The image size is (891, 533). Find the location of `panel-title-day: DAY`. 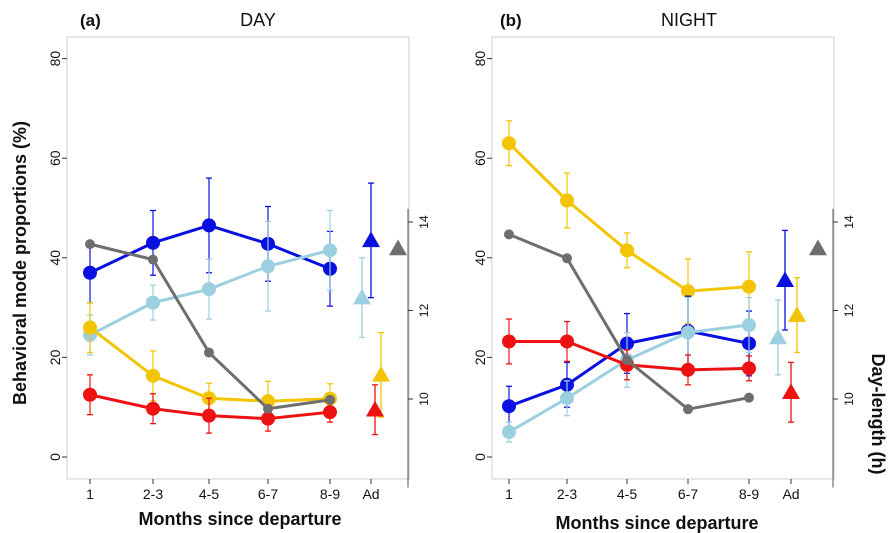

panel-title-day: DAY is located at coordinates (258, 20).